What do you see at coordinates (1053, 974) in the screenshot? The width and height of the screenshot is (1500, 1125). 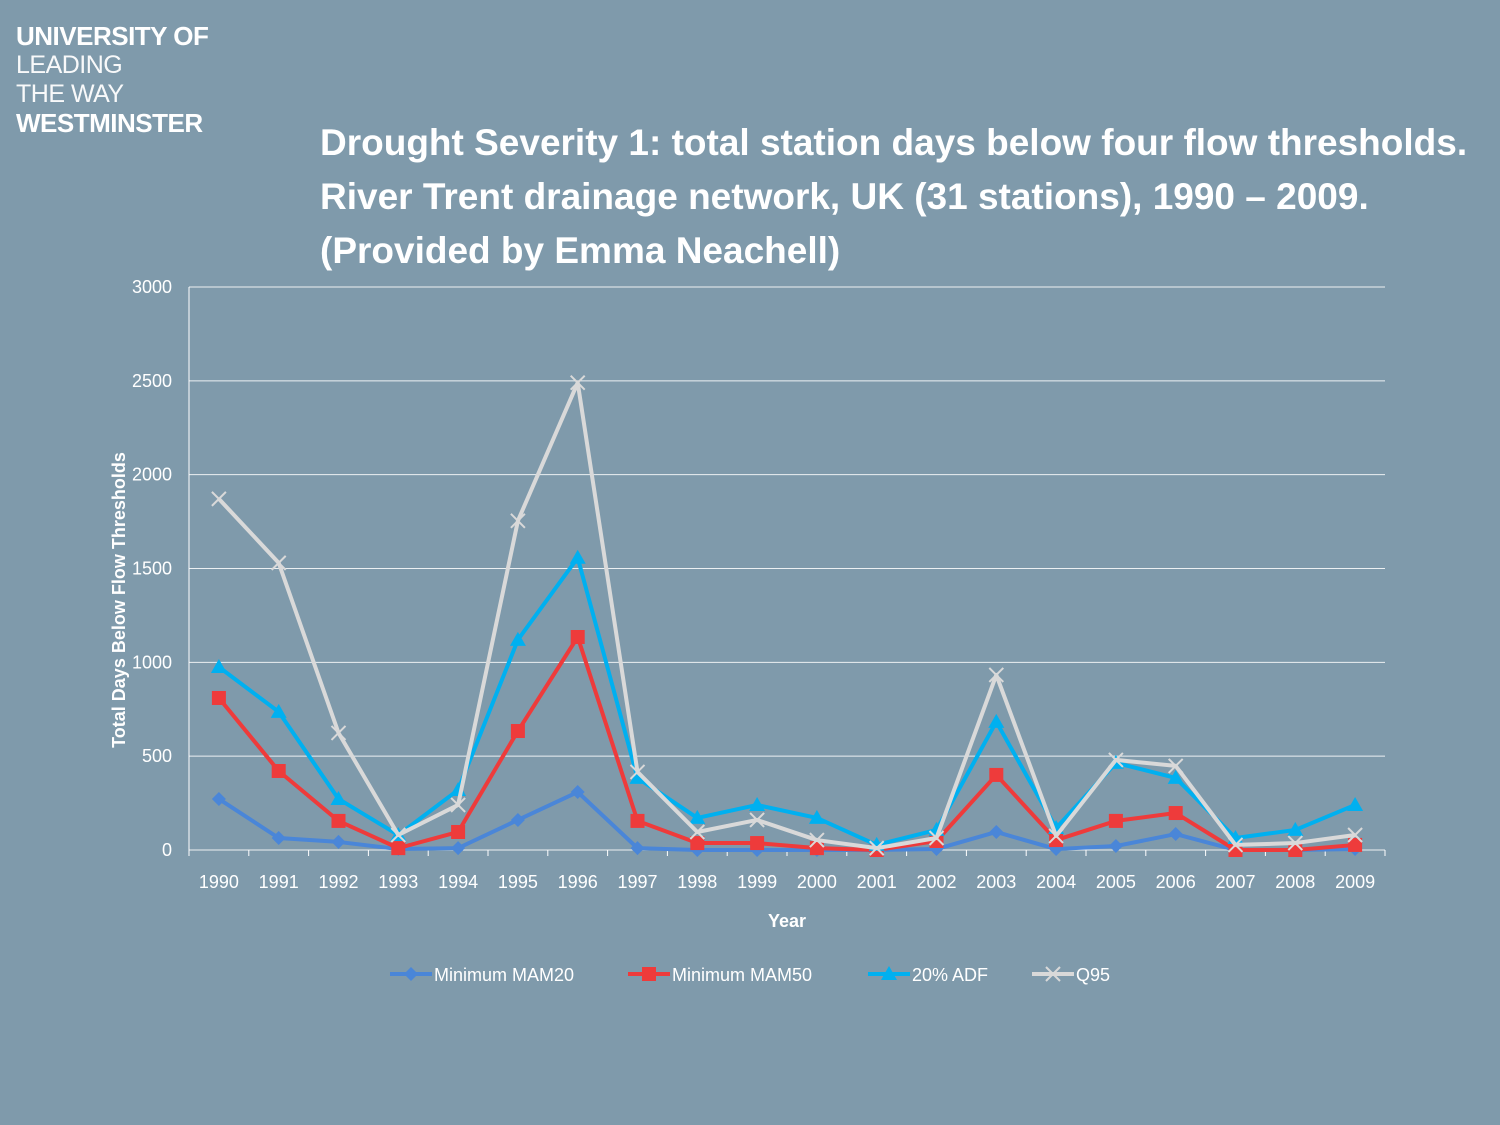 I see `legend-marker-q95` at bounding box center [1053, 974].